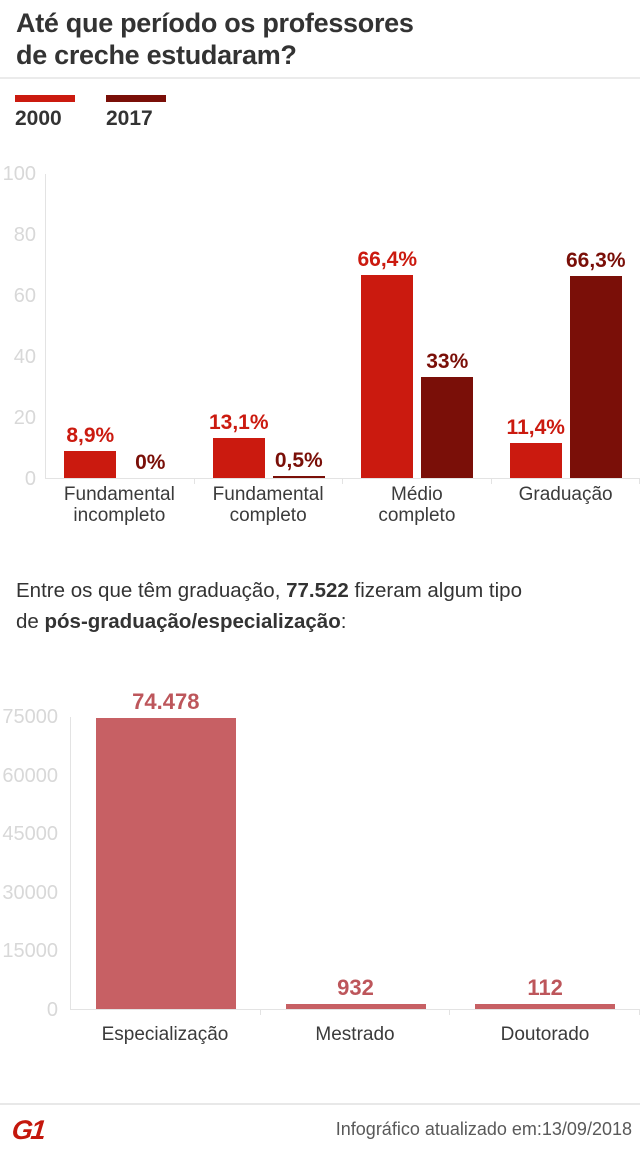 This screenshot has height=1175, width=640. I want to click on bar-group: 13,1% 0,5%, so click(269, 326).